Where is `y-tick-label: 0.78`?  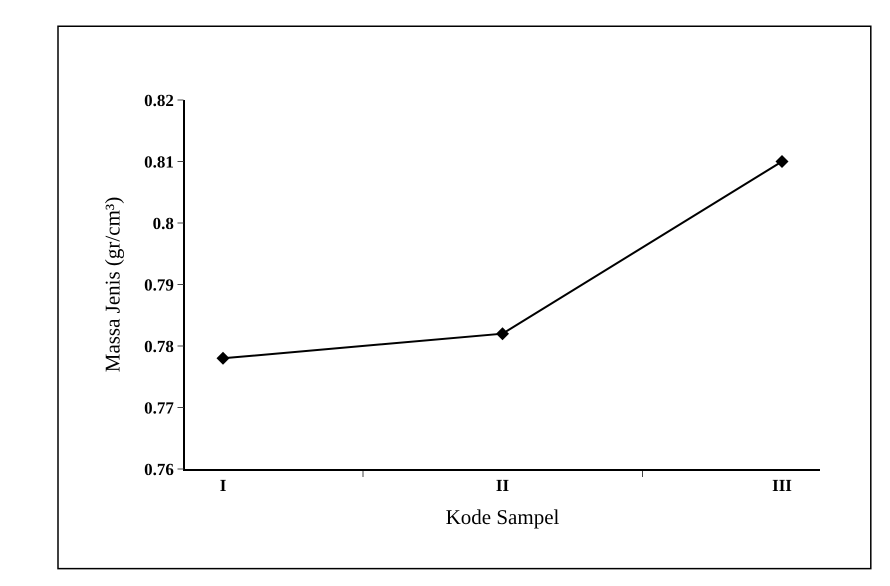 y-tick-label: 0.78 is located at coordinates (159, 346).